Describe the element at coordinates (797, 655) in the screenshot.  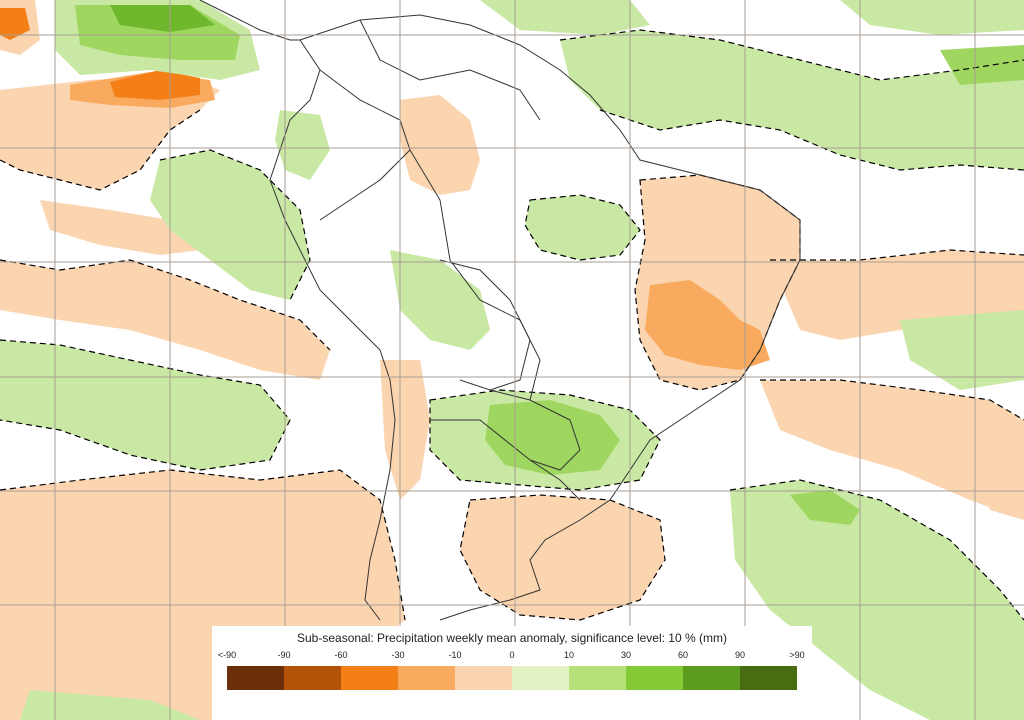
I see `legend-tick-label: >90` at that location.